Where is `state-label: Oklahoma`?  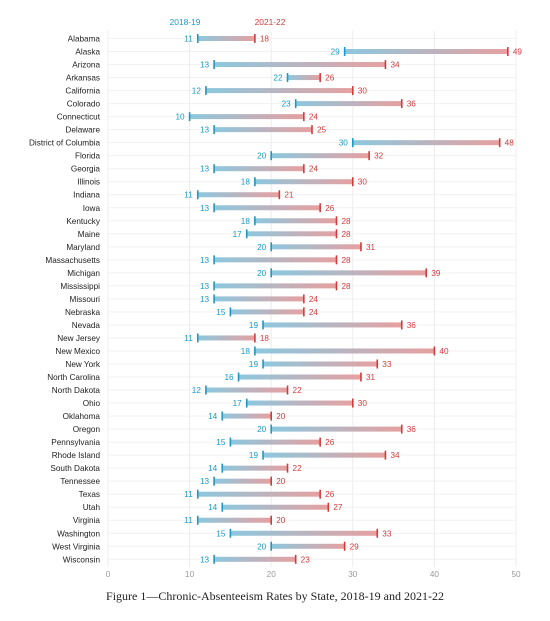 state-label: Oklahoma is located at coordinates (82, 416).